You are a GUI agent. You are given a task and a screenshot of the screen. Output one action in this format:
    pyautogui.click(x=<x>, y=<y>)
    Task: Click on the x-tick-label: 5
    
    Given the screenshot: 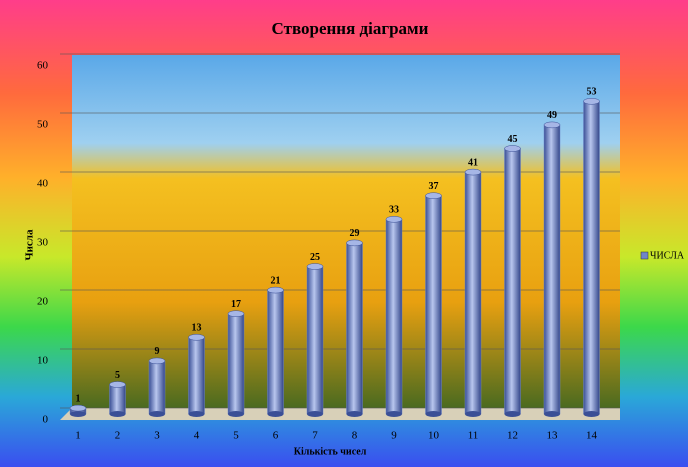 What is the action you would take?
    pyautogui.click(x=236, y=436)
    